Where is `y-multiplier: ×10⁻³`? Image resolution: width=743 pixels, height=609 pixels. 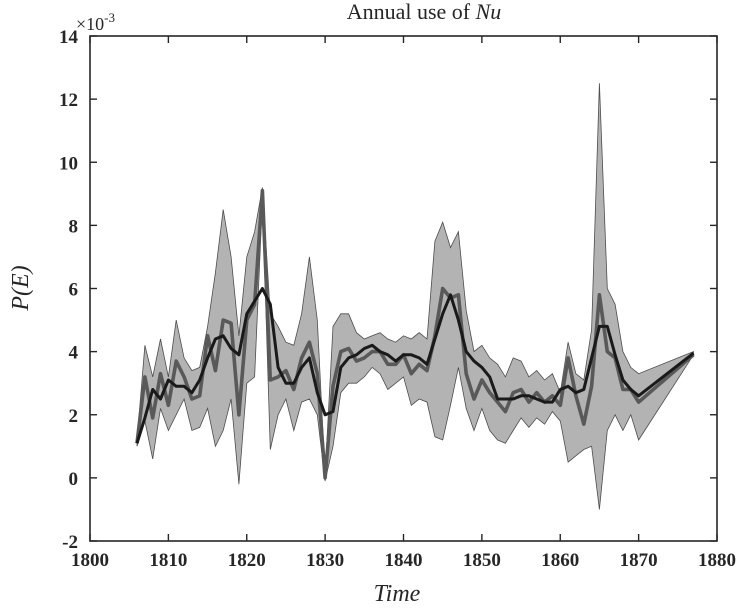 y-multiplier: ×10⁻³ is located at coordinates (95, 22).